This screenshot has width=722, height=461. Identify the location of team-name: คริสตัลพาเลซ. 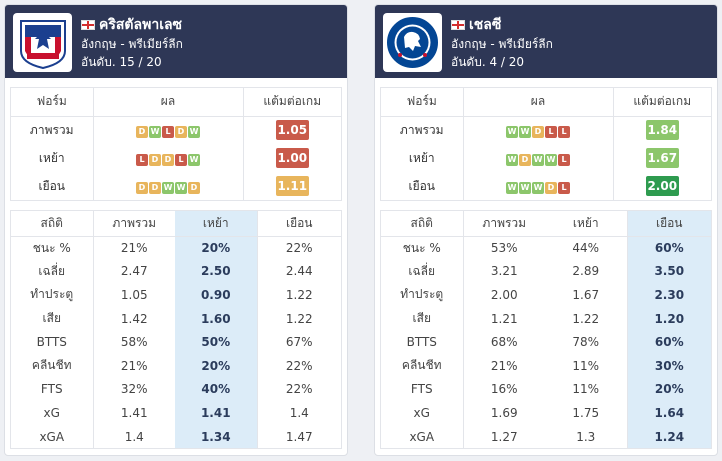
(132, 25).